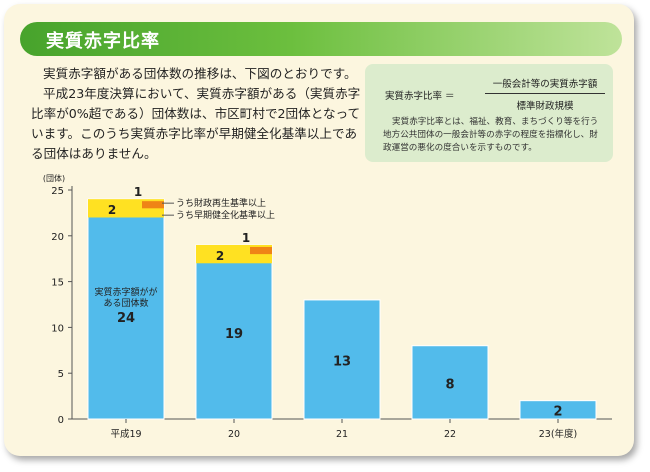 The image size is (650, 472). Describe the element at coordinates (57, 237) in the screenshot. I see `y-tick-label: 20` at that location.